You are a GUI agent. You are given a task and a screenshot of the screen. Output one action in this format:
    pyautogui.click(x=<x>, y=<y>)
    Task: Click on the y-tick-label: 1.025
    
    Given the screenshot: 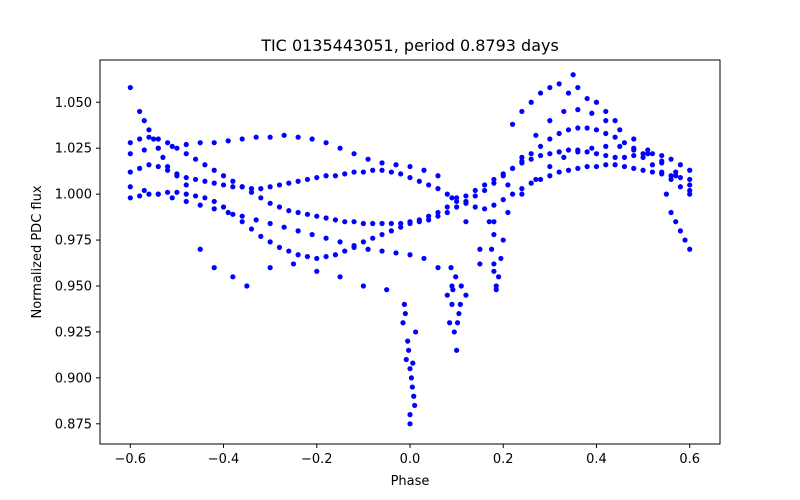 What is the action you would take?
    pyautogui.click(x=73, y=149)
    